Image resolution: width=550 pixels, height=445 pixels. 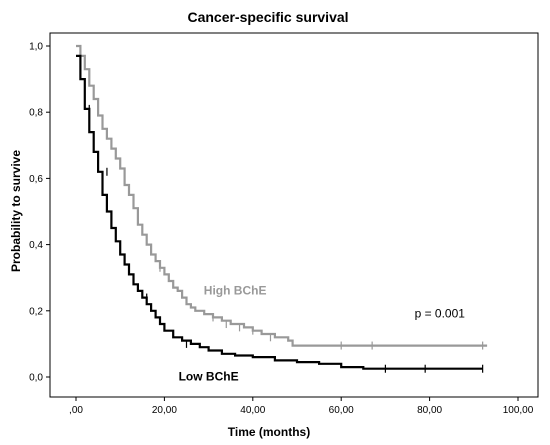 I want to click on high-bche-label: High BChE, so click(x=235, y=290).